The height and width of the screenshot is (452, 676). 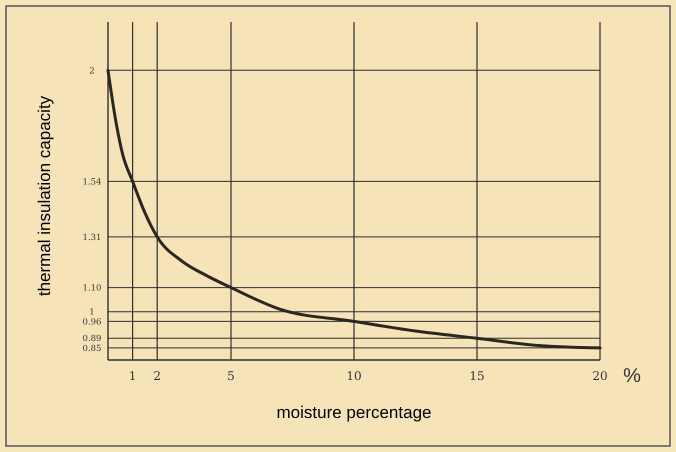 I want to click on y-tick-label: 1.10, so click(x=92, y=289).